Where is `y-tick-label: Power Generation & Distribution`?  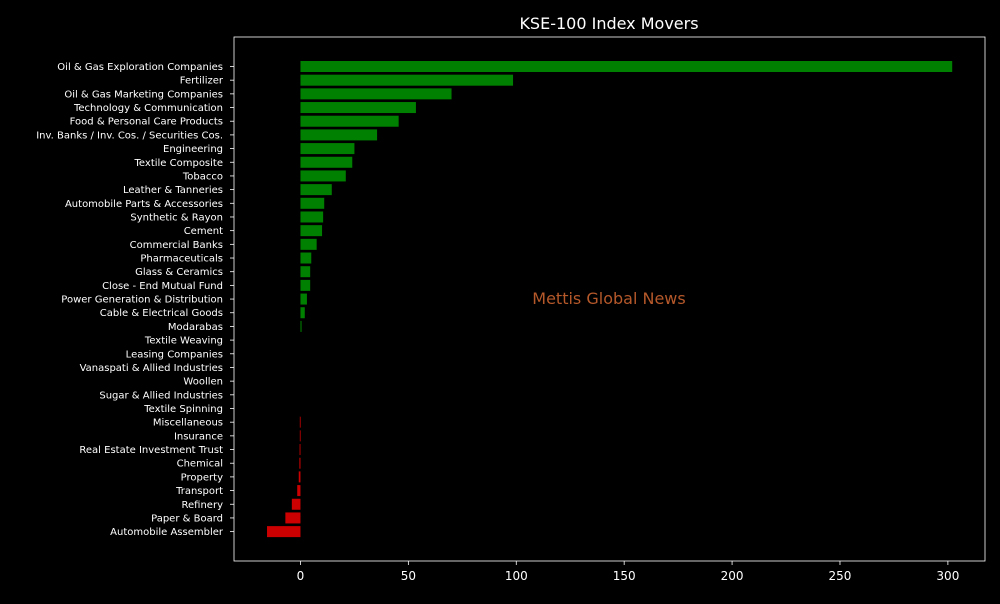 y-tick-label: Power Generation & Distribution is located at coordinates (142, 300).